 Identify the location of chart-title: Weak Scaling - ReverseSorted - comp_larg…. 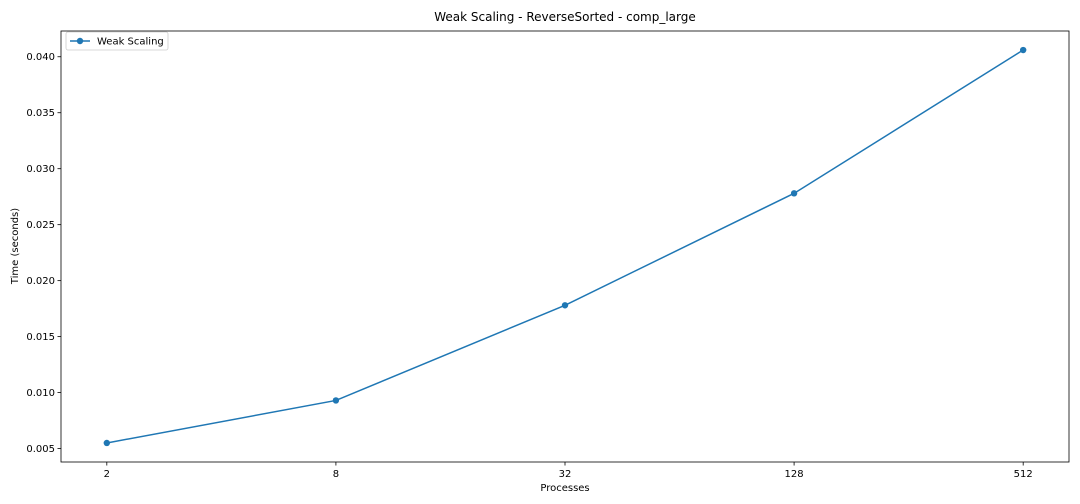
(565, 17).